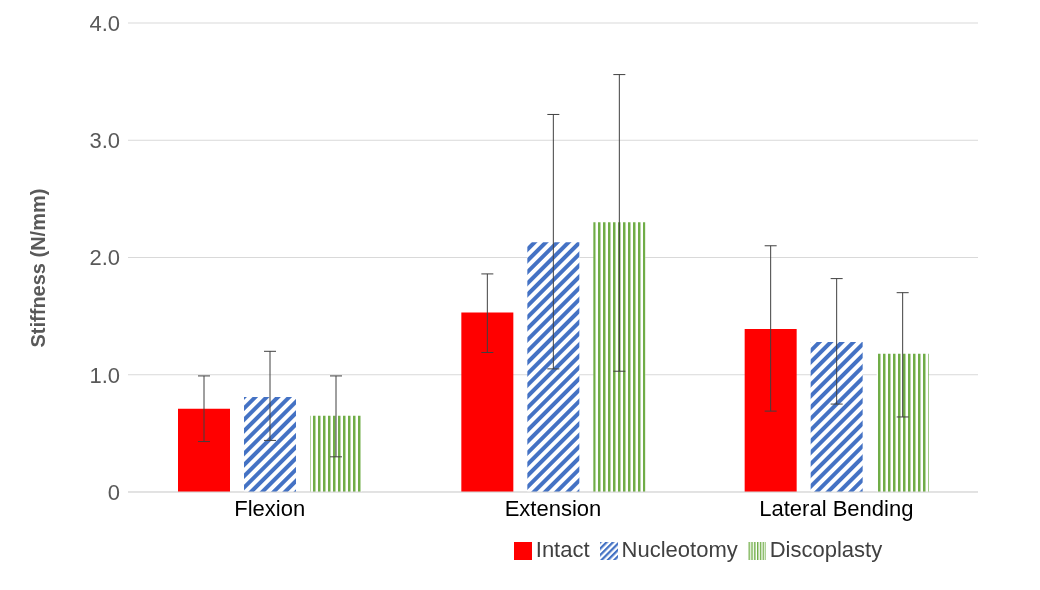  I want to click on legend-label: Discoplasty, so click(826, 549).